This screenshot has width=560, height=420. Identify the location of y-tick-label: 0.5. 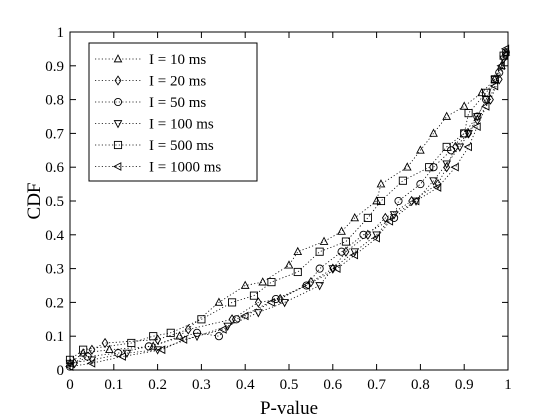
(54, 202).